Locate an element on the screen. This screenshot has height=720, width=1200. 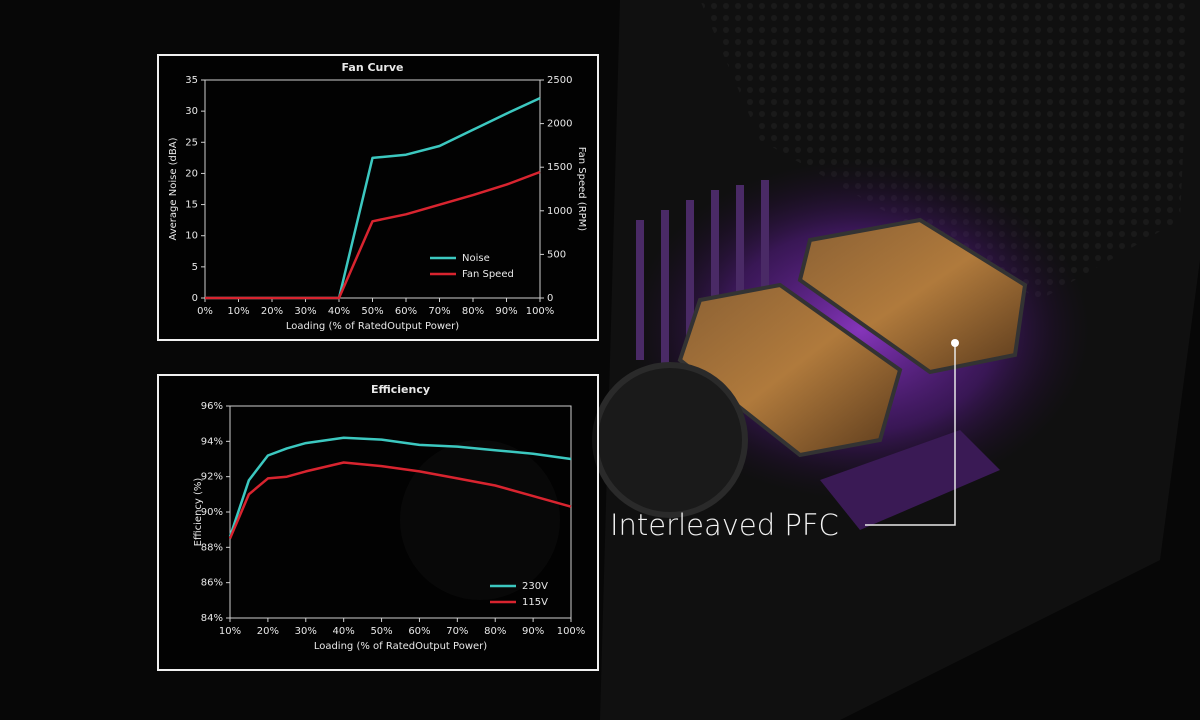
y-tick-label: 35 is located at coordinates (191, 80).